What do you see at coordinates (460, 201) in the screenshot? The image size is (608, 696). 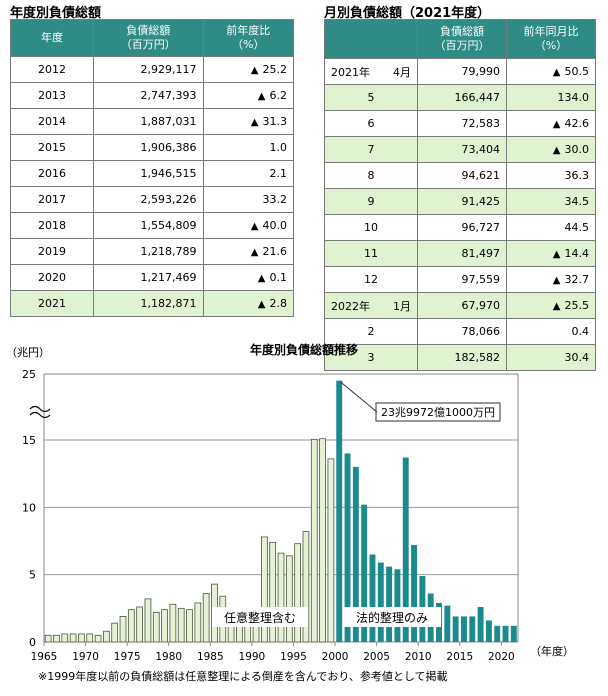 I see `table-row: 9 91,425 34.5` at bounding box center [460, 201].